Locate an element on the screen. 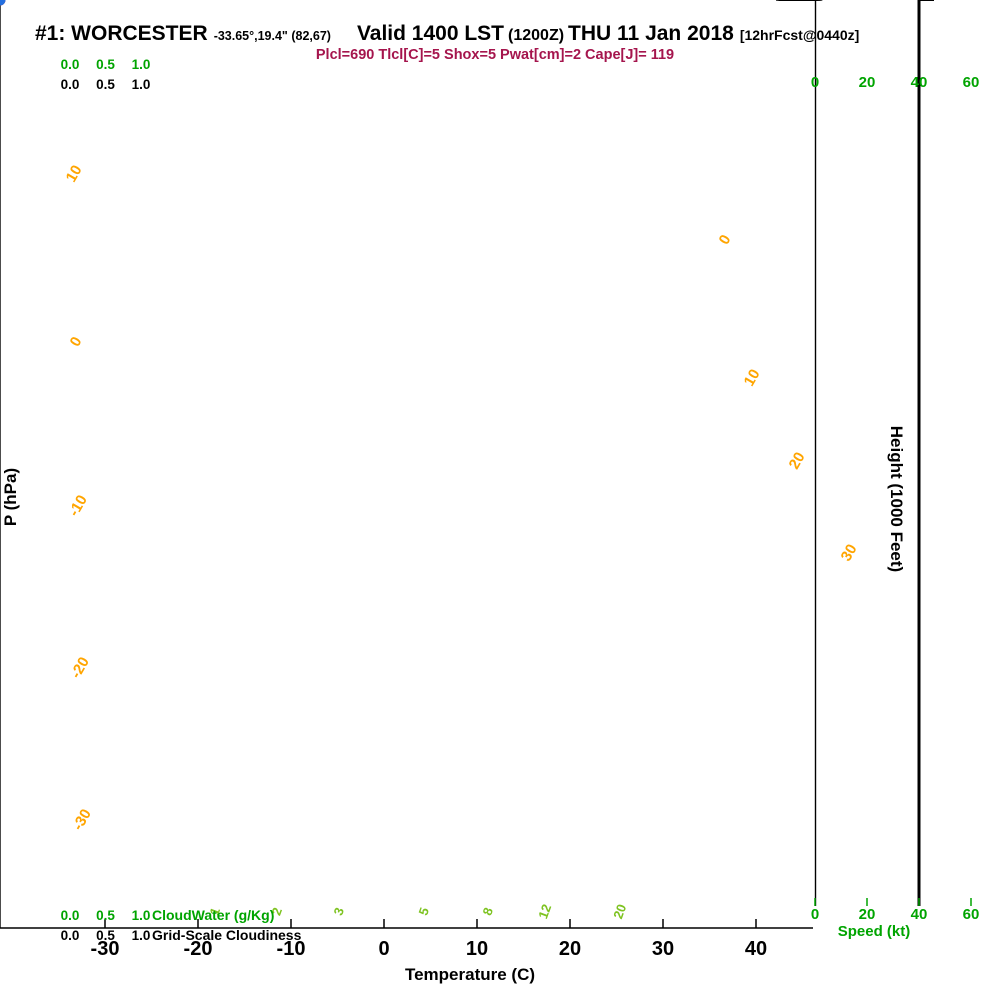 Image resolution: width=1000 pixels, height=1000 pixels. speed-tick-label-top: 0 is located at coordinates (815, 82).